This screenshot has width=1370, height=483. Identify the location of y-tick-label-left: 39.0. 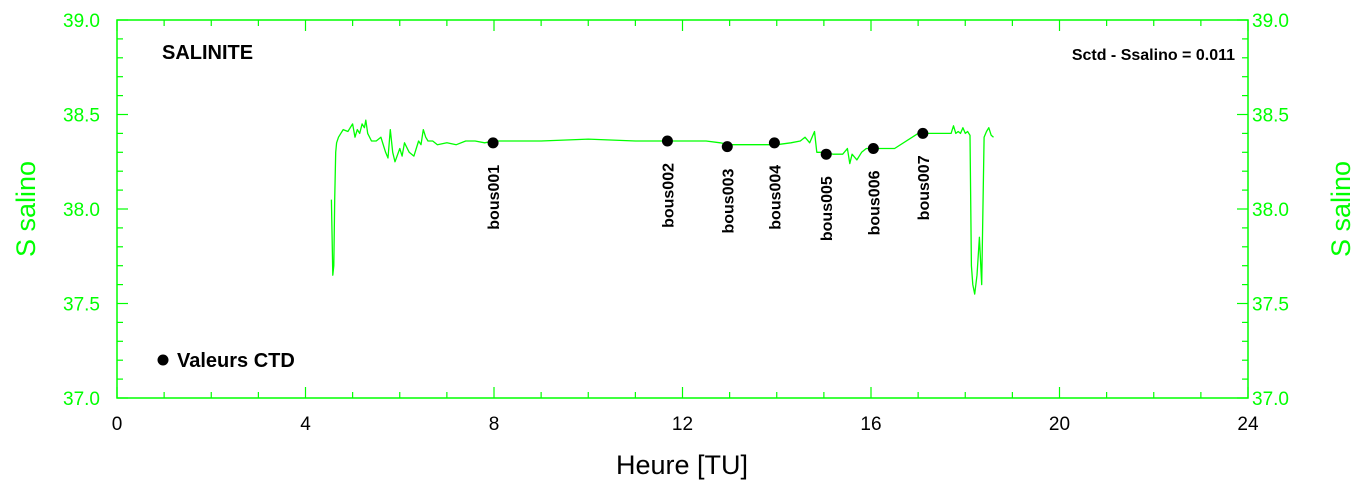
(81, 21).